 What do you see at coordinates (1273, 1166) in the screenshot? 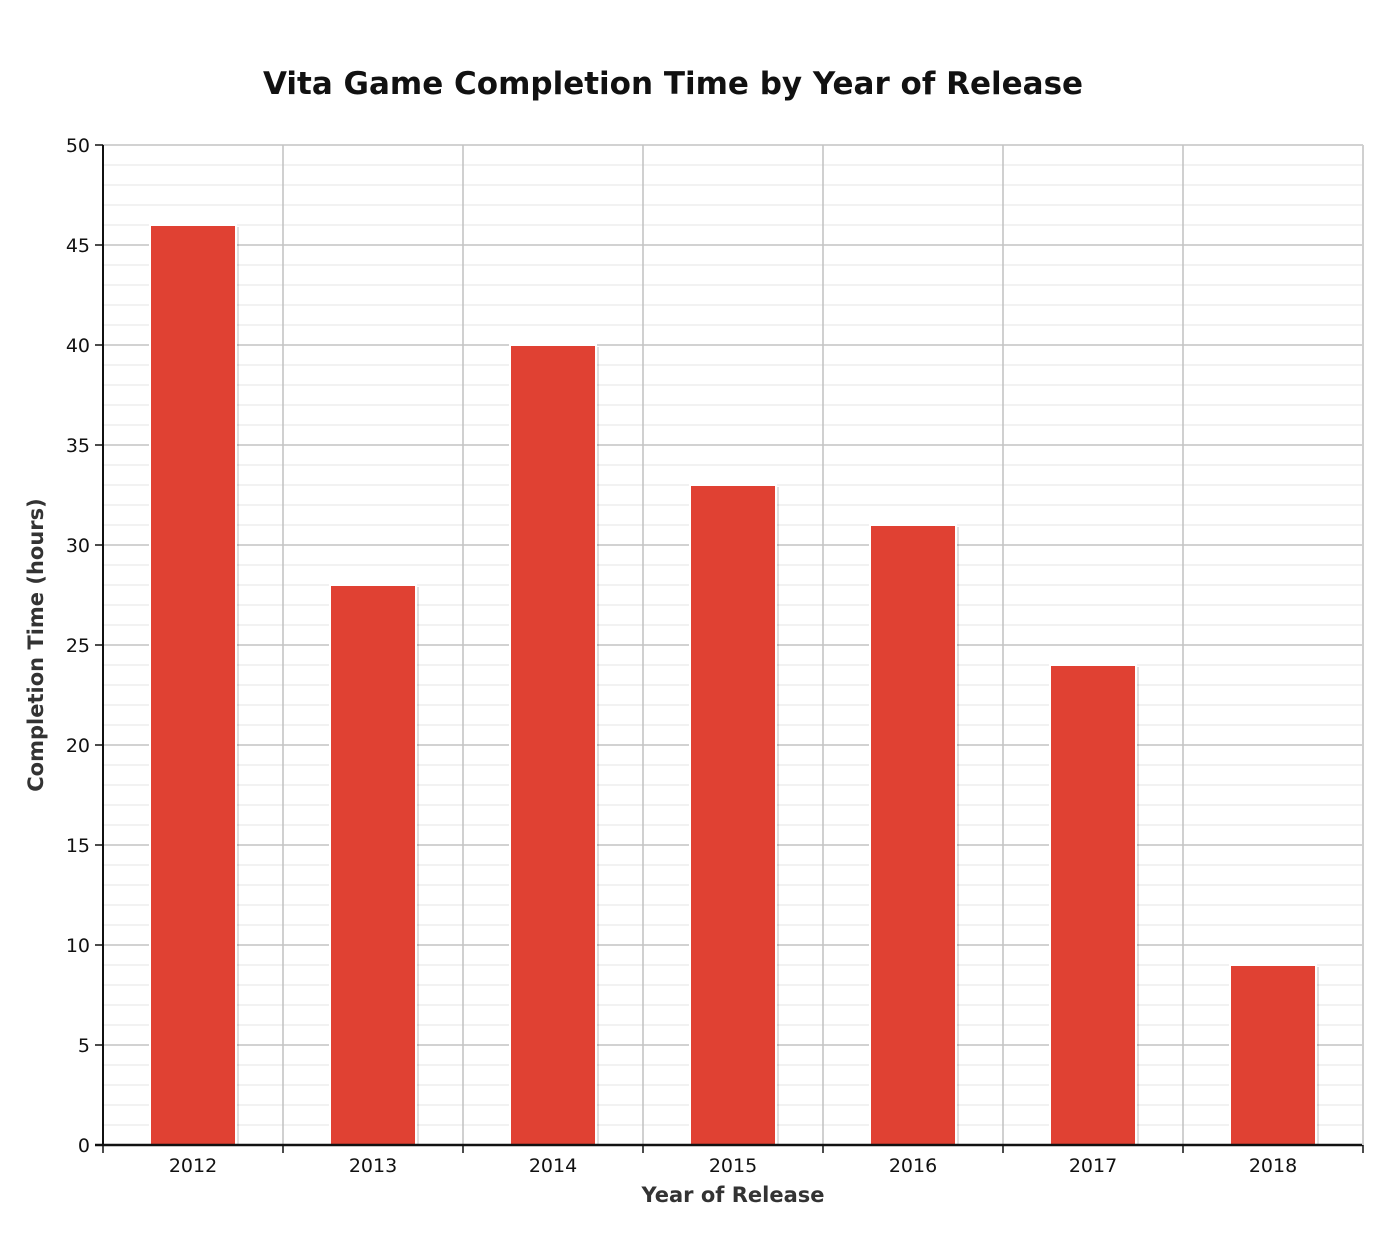
I see `x-tick-label: 2018` at bounding box center [1273, 1166].